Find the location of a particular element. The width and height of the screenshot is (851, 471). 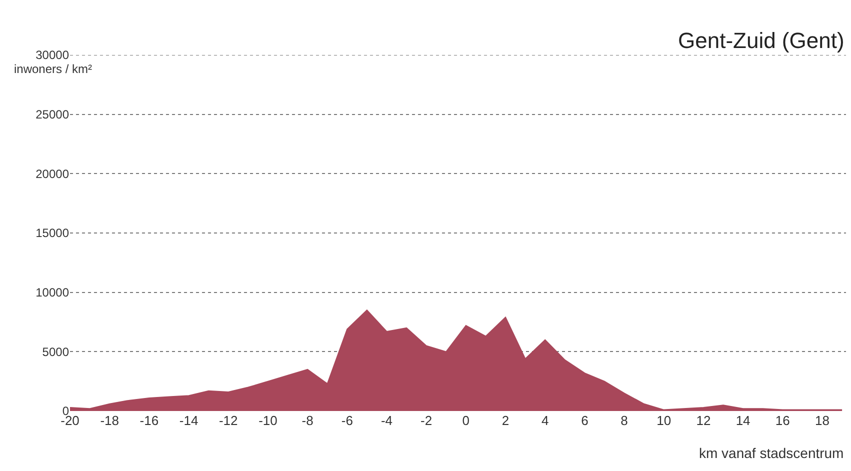

y-tick-label: 20000 is located at coordinates (53, 173).